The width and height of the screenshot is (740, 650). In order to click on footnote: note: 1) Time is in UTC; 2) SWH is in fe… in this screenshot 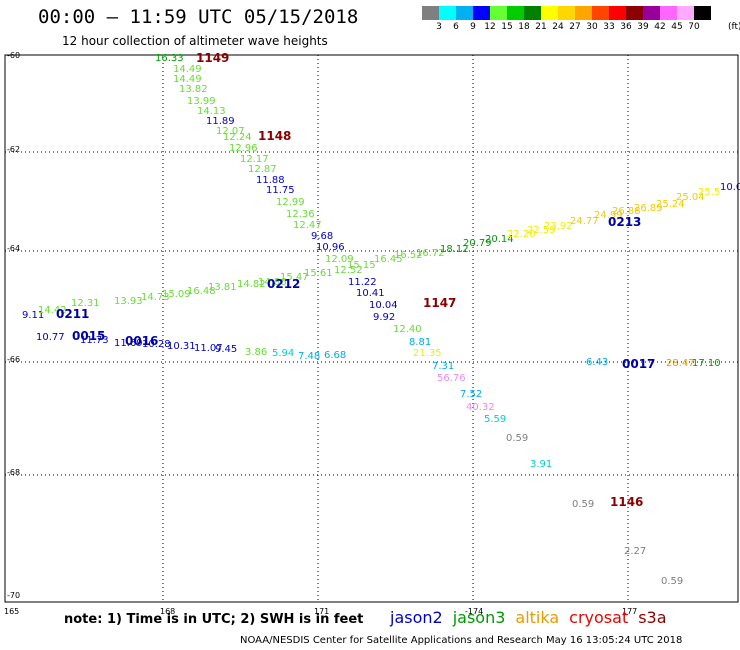, I will do `click(214, 619)`.